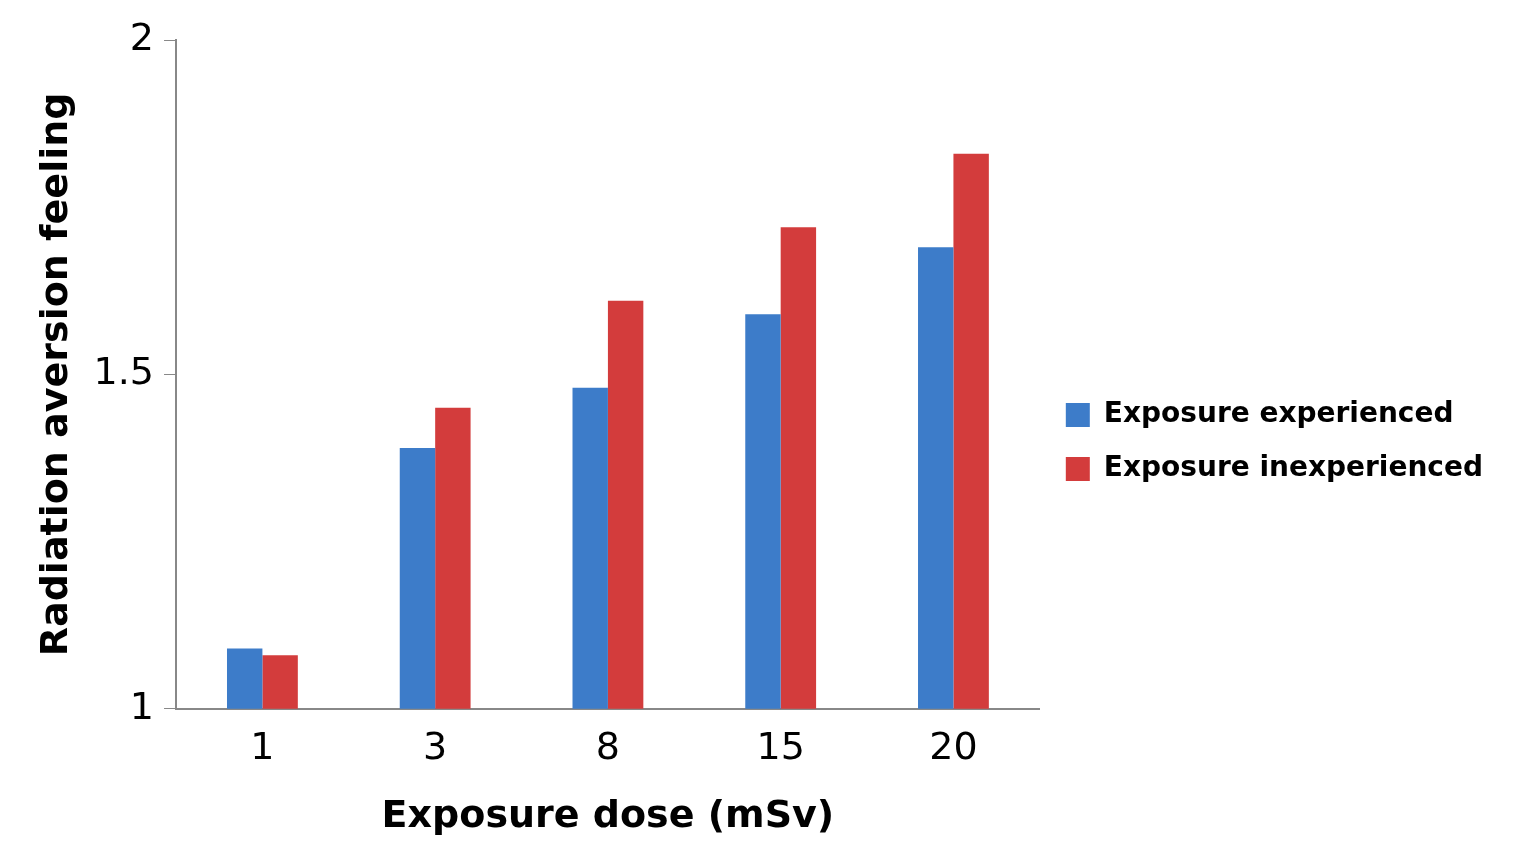 The height and width of the screenshot is (854, 1513). What do you see at coordinates (953, 746) in the screenshot?
I see `x-tick-label: 20` at bounding box center [953, 746].